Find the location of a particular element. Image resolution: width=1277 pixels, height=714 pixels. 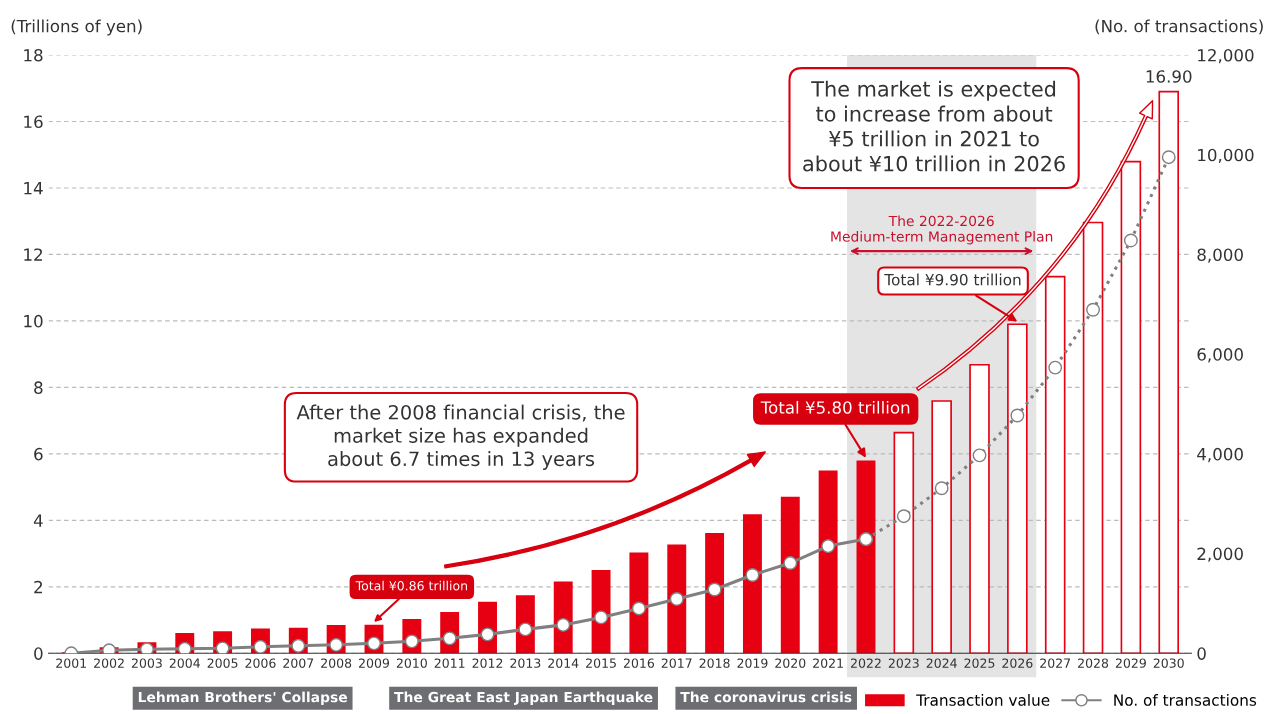

legend-label: Transaction value is located at coordinates (983, 700).